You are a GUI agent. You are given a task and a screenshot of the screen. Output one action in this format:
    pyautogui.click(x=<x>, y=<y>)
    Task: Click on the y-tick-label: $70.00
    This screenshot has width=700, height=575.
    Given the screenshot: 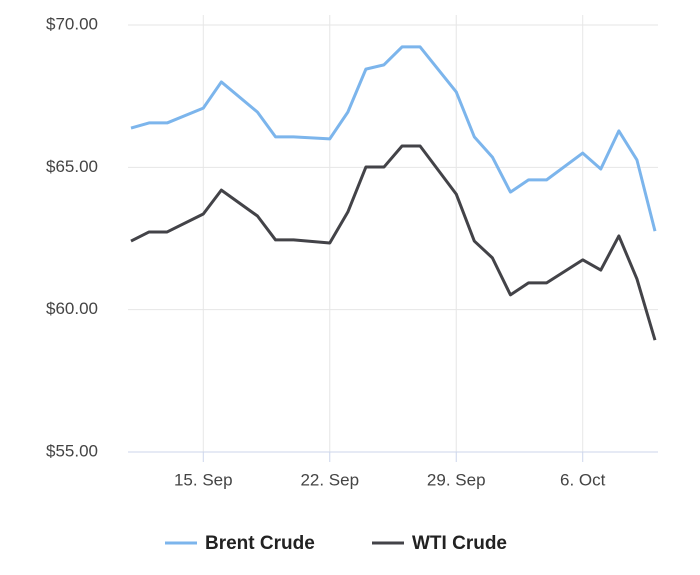 What is the action you would take?
    pyautogui.click(x=72, y=23)
    